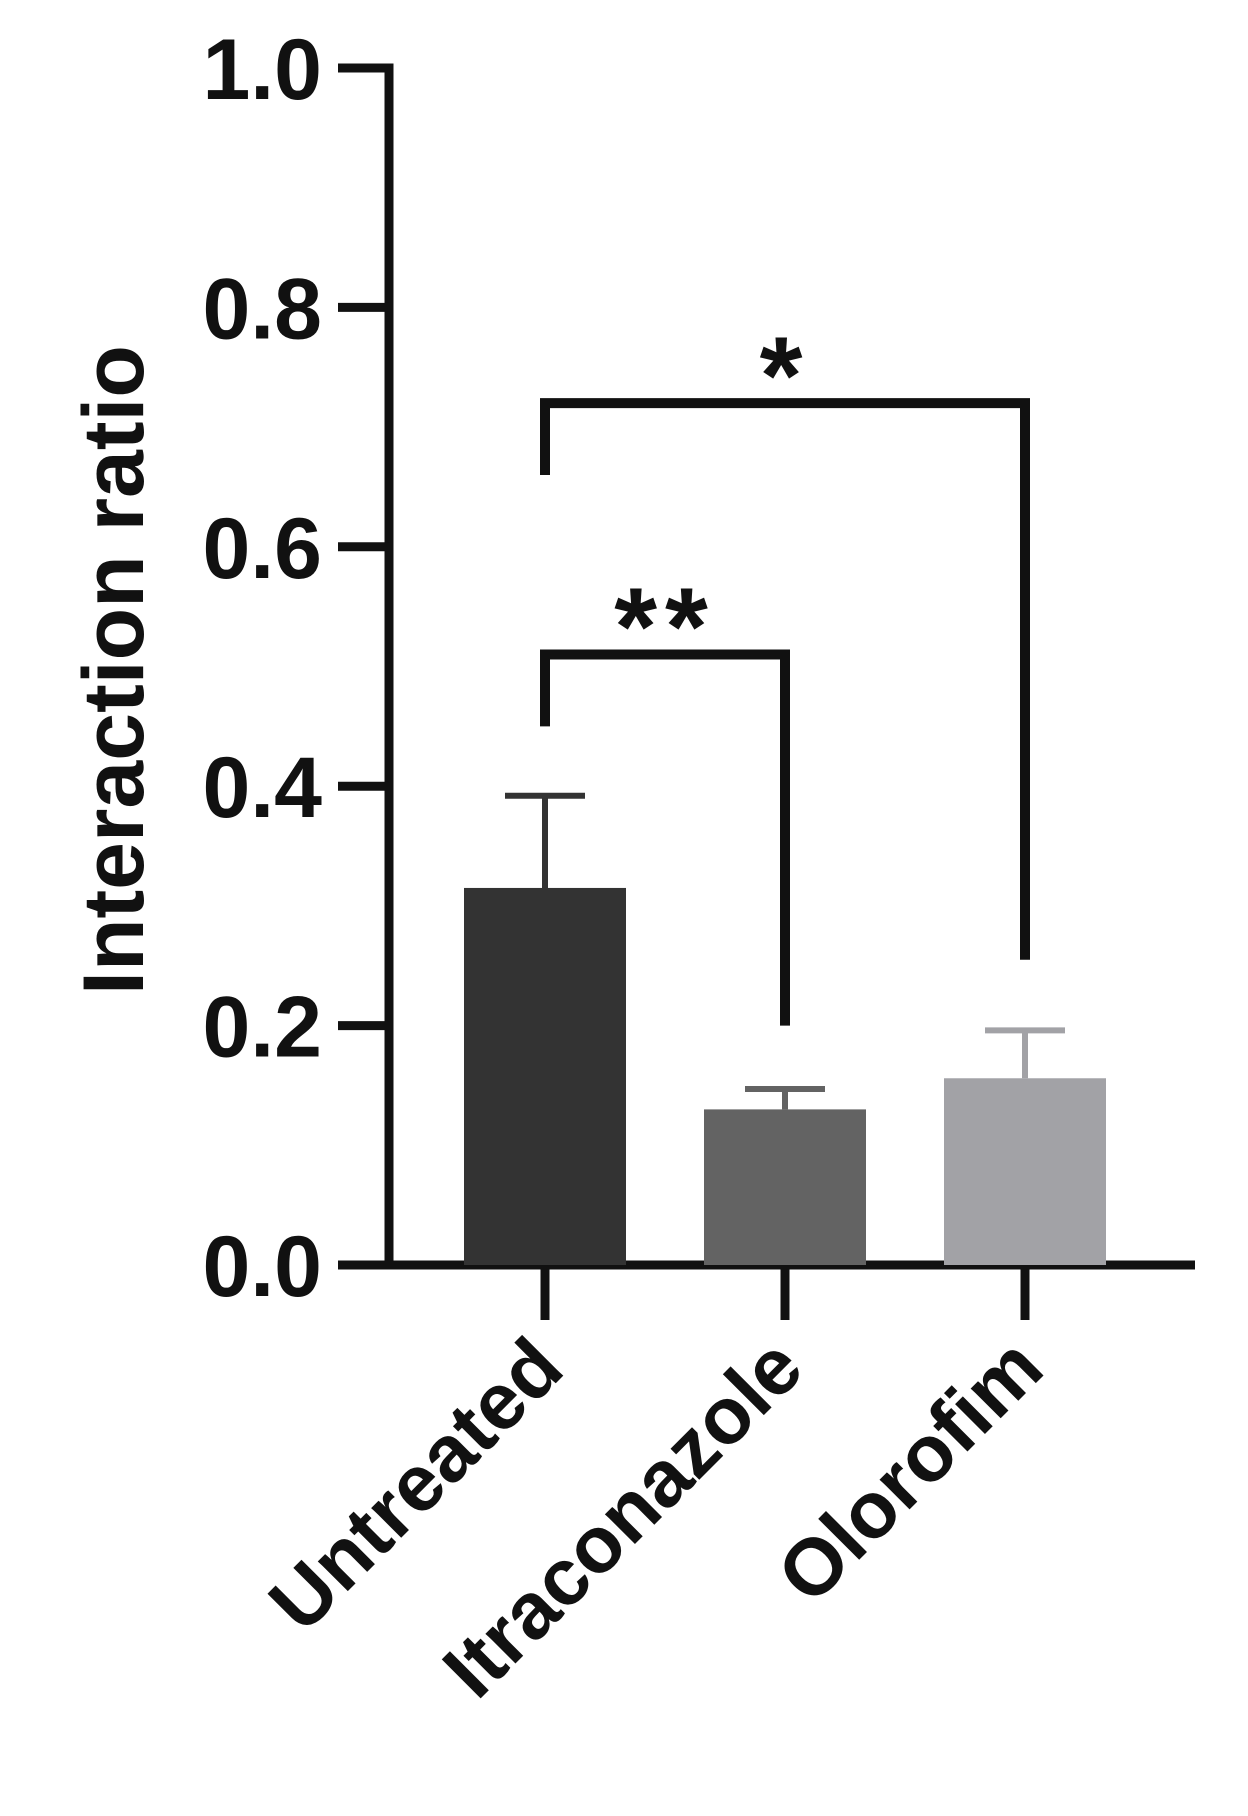  What do you see at coordinates (262, 549) in the screenshot?
I see `y-tick-label: 0.6` at bounding box center [262, 549].